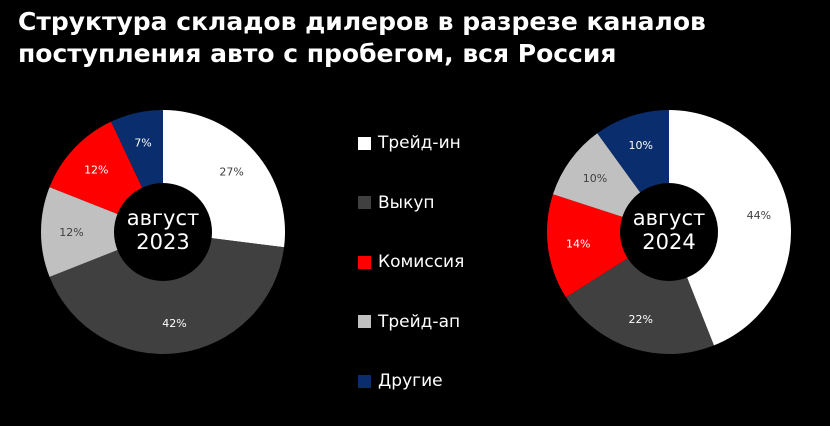 The width and height of the screenshot is (830, 426). Describe the element at coordinates (406, 202) in the screenshot. I see `legend-label: Выкуп` at that location.